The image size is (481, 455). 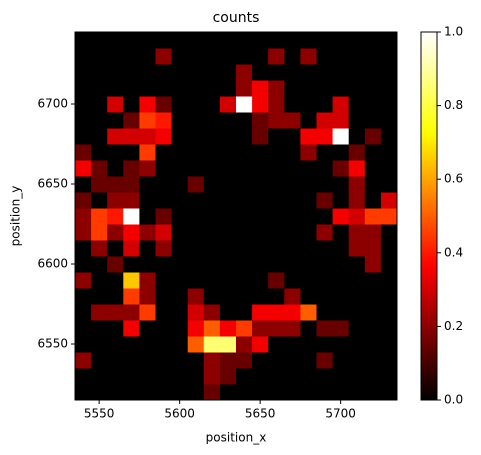 I want to click on chart-title: counts, so click(x=236, y=18).